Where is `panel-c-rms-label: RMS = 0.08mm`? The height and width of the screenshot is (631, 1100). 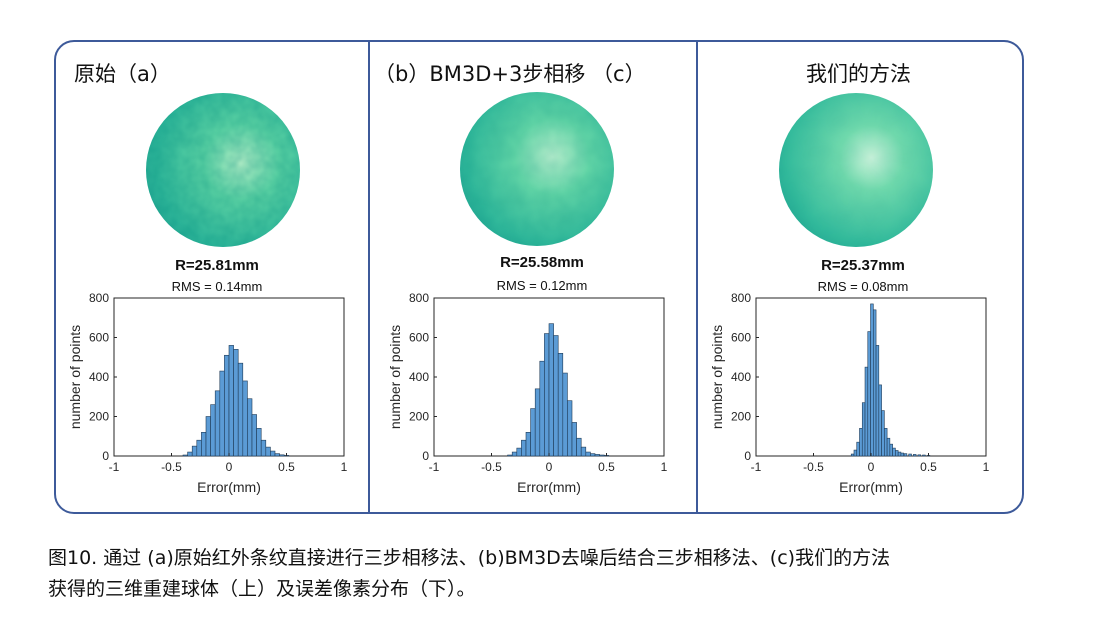 panel-c-rms-label: RMS = 0.08mm is located at coordinates (863, 286).